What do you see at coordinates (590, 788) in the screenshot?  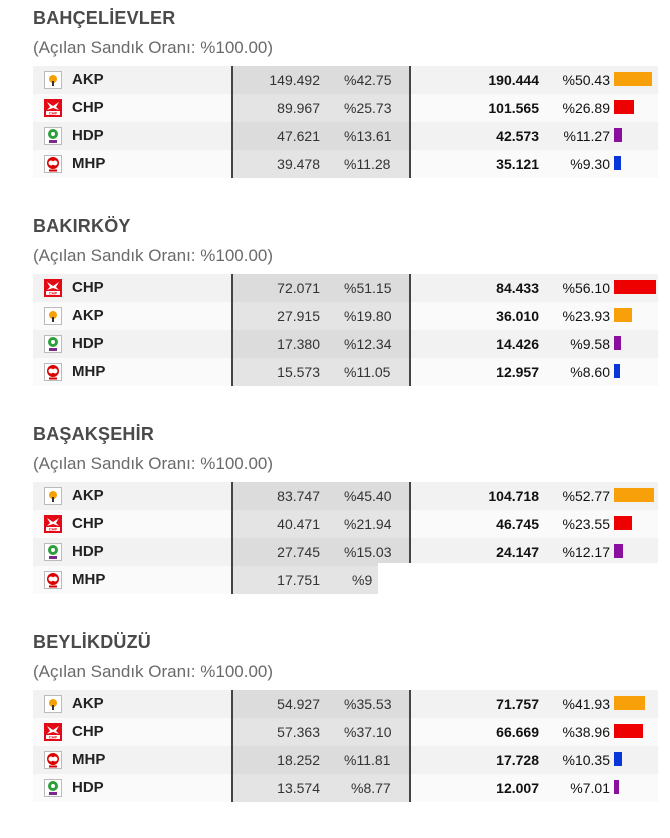 I see `current-percent: %7.01` at bounding box center [590, 788].